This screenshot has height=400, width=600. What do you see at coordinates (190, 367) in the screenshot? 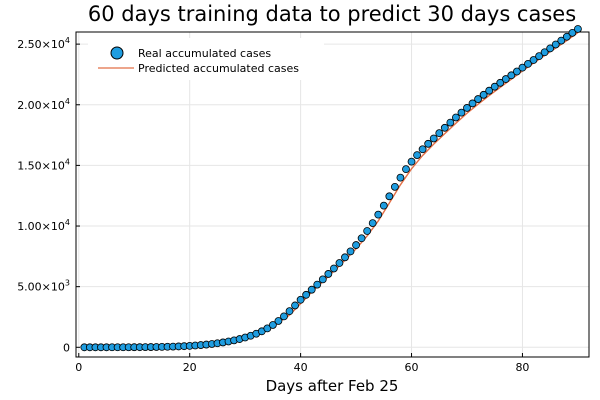
I see `x-tick-label: 20` at bounding box center [190, 367].